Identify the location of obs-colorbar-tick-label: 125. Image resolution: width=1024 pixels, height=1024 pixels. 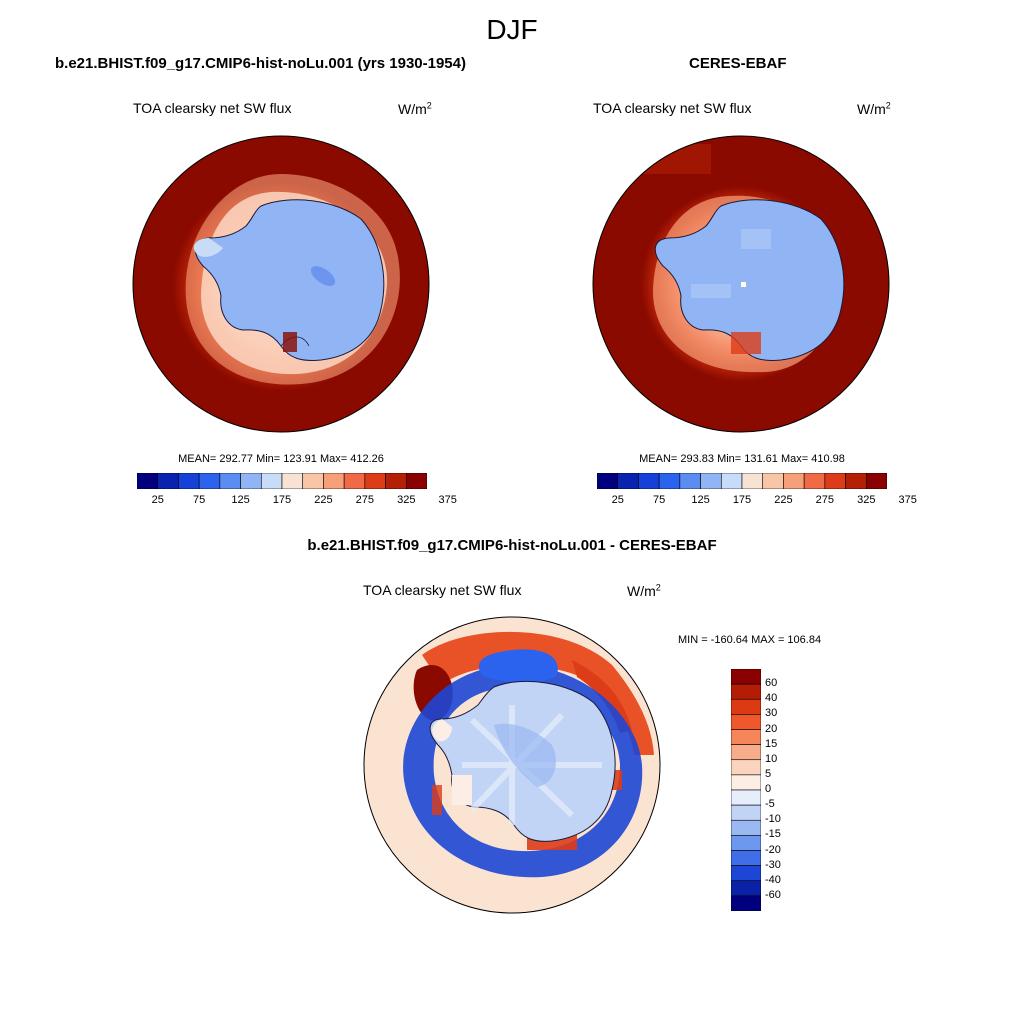
(700, 500).